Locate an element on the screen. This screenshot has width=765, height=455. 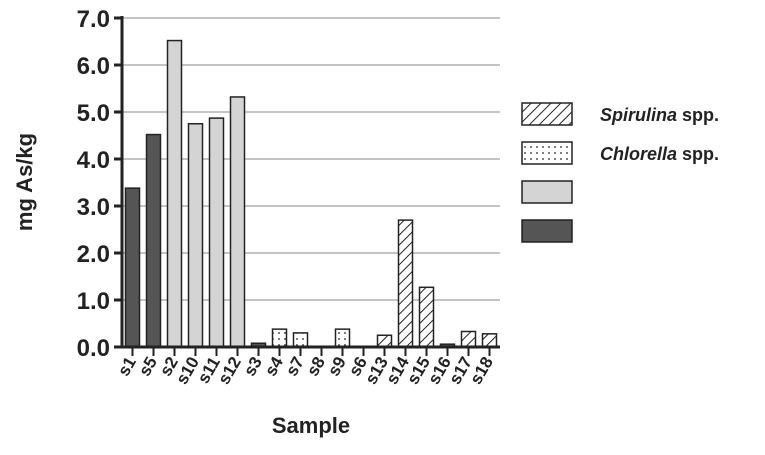
y-tick-label: 2.0 is located at coordinates (93, 254).